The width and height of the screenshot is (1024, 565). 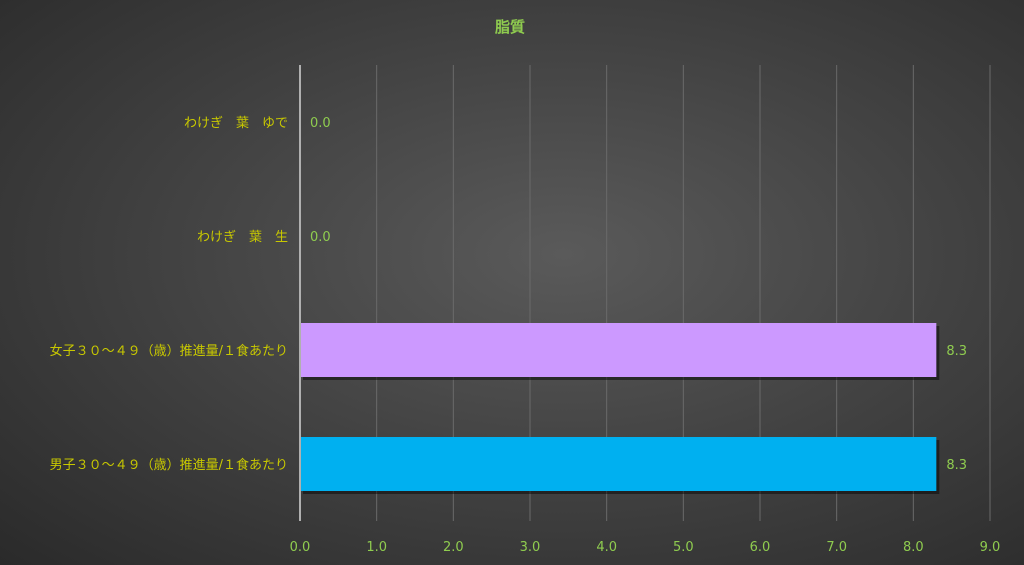 What do you see at coordinates (510, 27) in the screenshot?
I see `chart-title: 脂質` at bounding box center [510, 27].